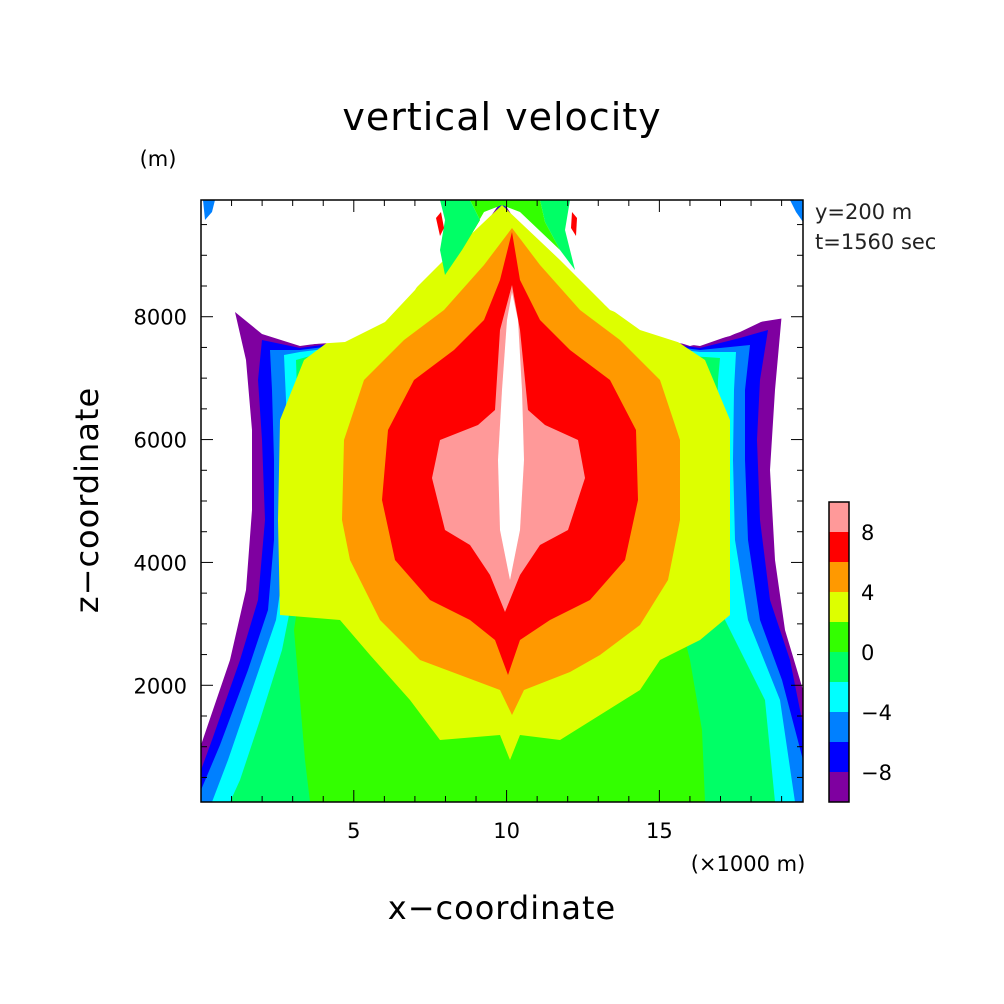 This screenshot has width=1004, height=1004. What do you see at coordinates (160, 441) in the screenshot?
I see `y-tick-label: 6000` at bounding box center [160, 441].